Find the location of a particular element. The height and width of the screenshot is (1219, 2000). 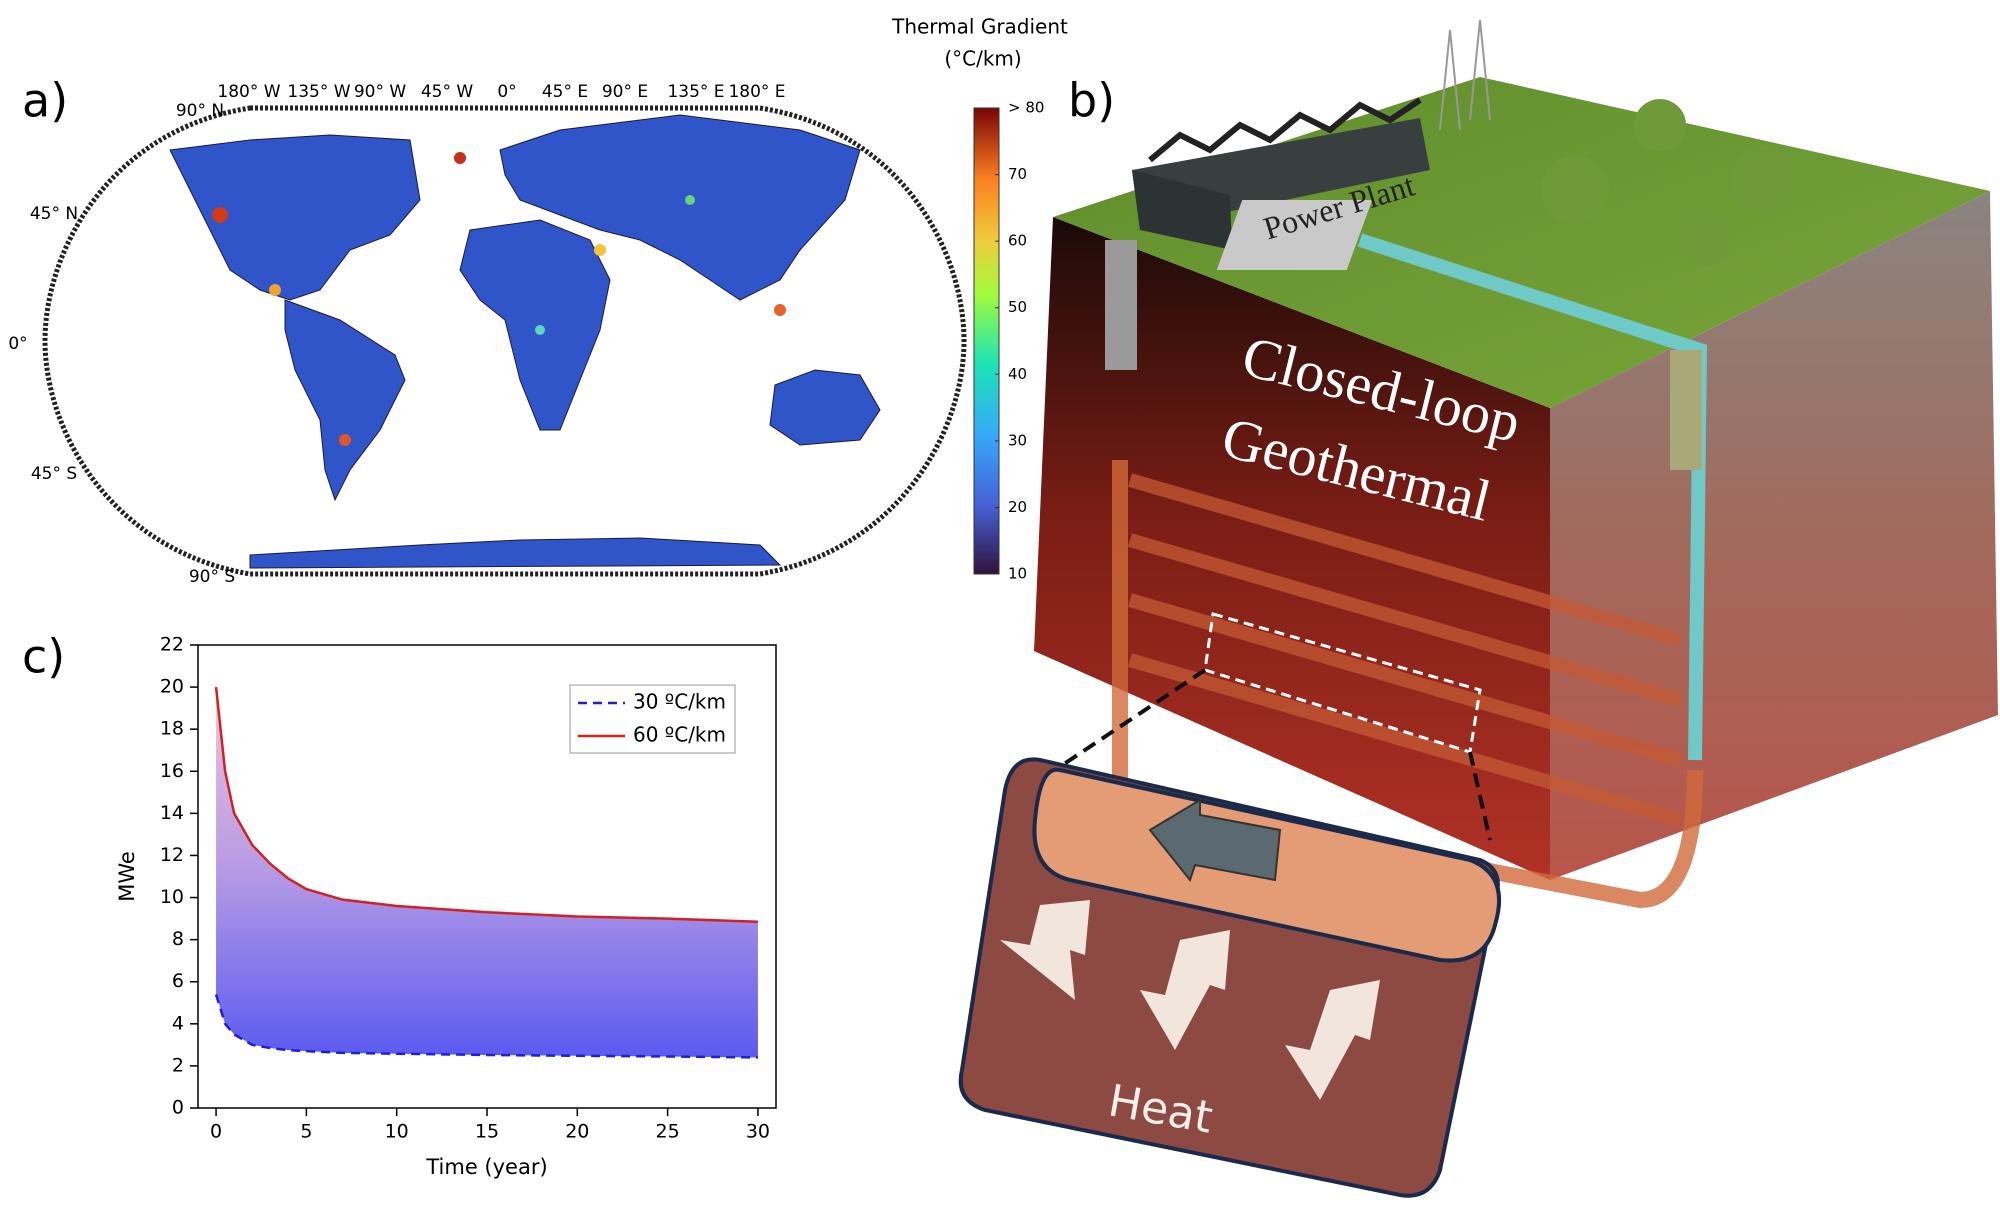

x-tick-label: 30 is located at coordinates (758, 1132).